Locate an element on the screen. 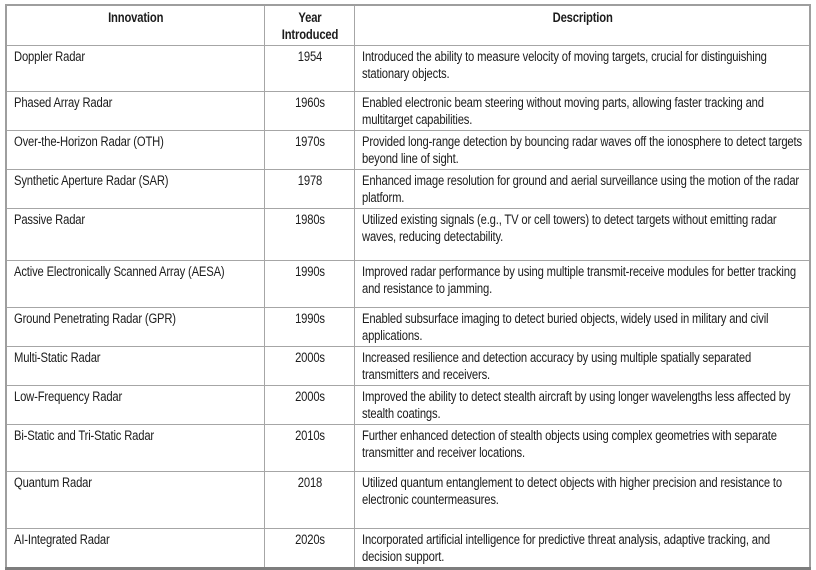 The width and height of the screenshot is (816, 570). cell-innovation: Synthetic Aperture Radar (SAR) is located at coordinates (135, 189).